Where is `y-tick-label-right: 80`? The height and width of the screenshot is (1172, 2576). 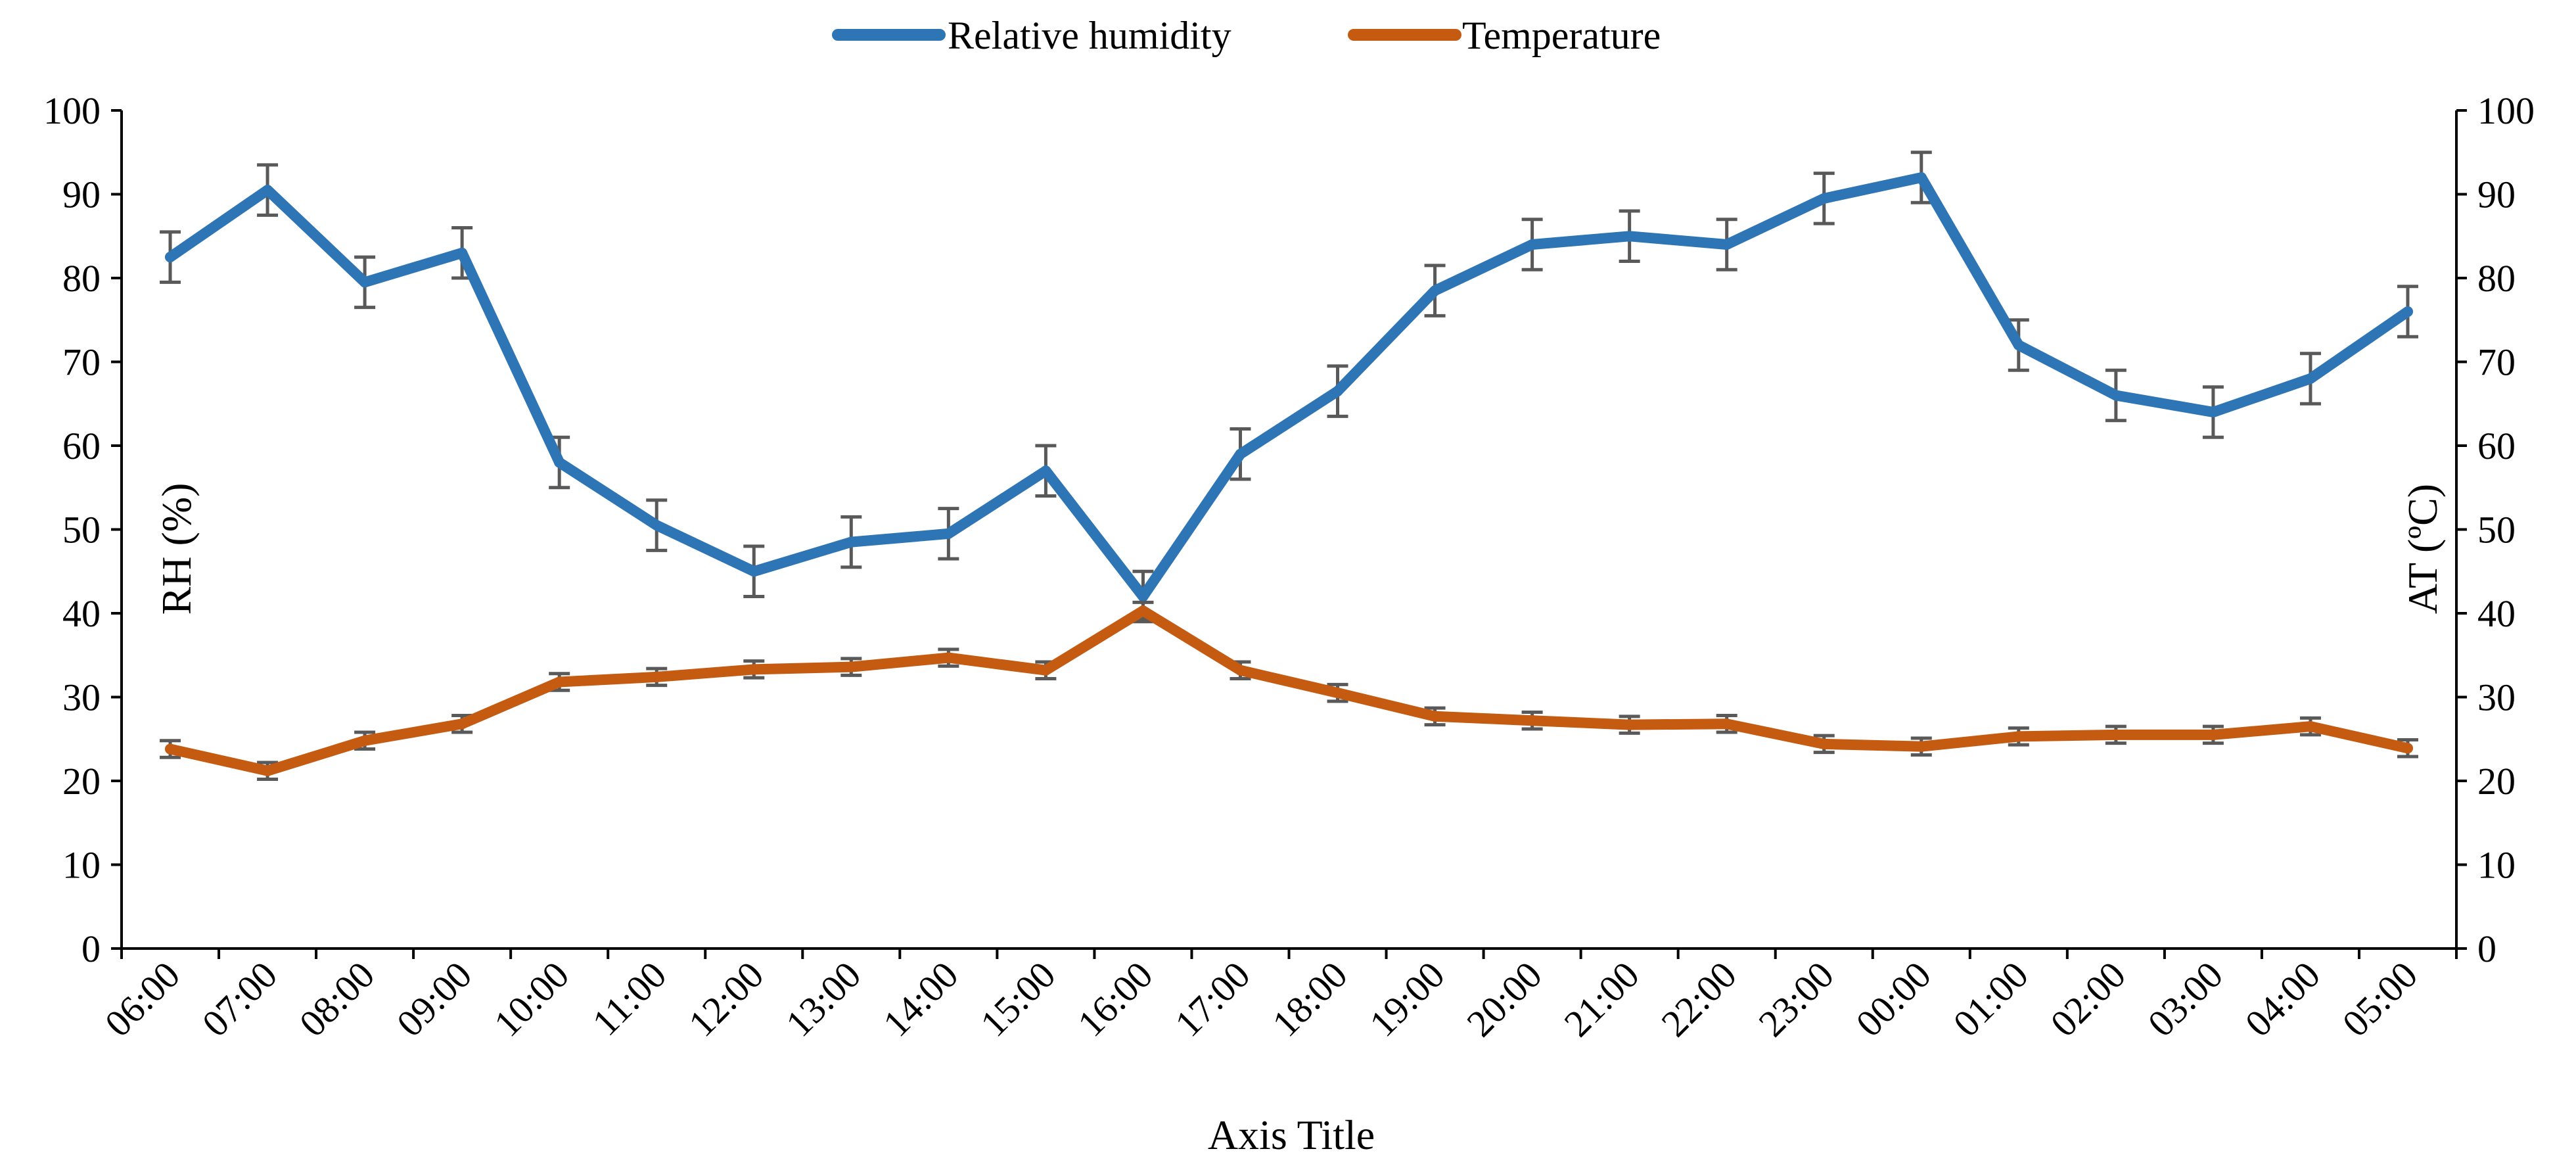
y-tick-label-right: 80 is located at coordinates (2496, 278).